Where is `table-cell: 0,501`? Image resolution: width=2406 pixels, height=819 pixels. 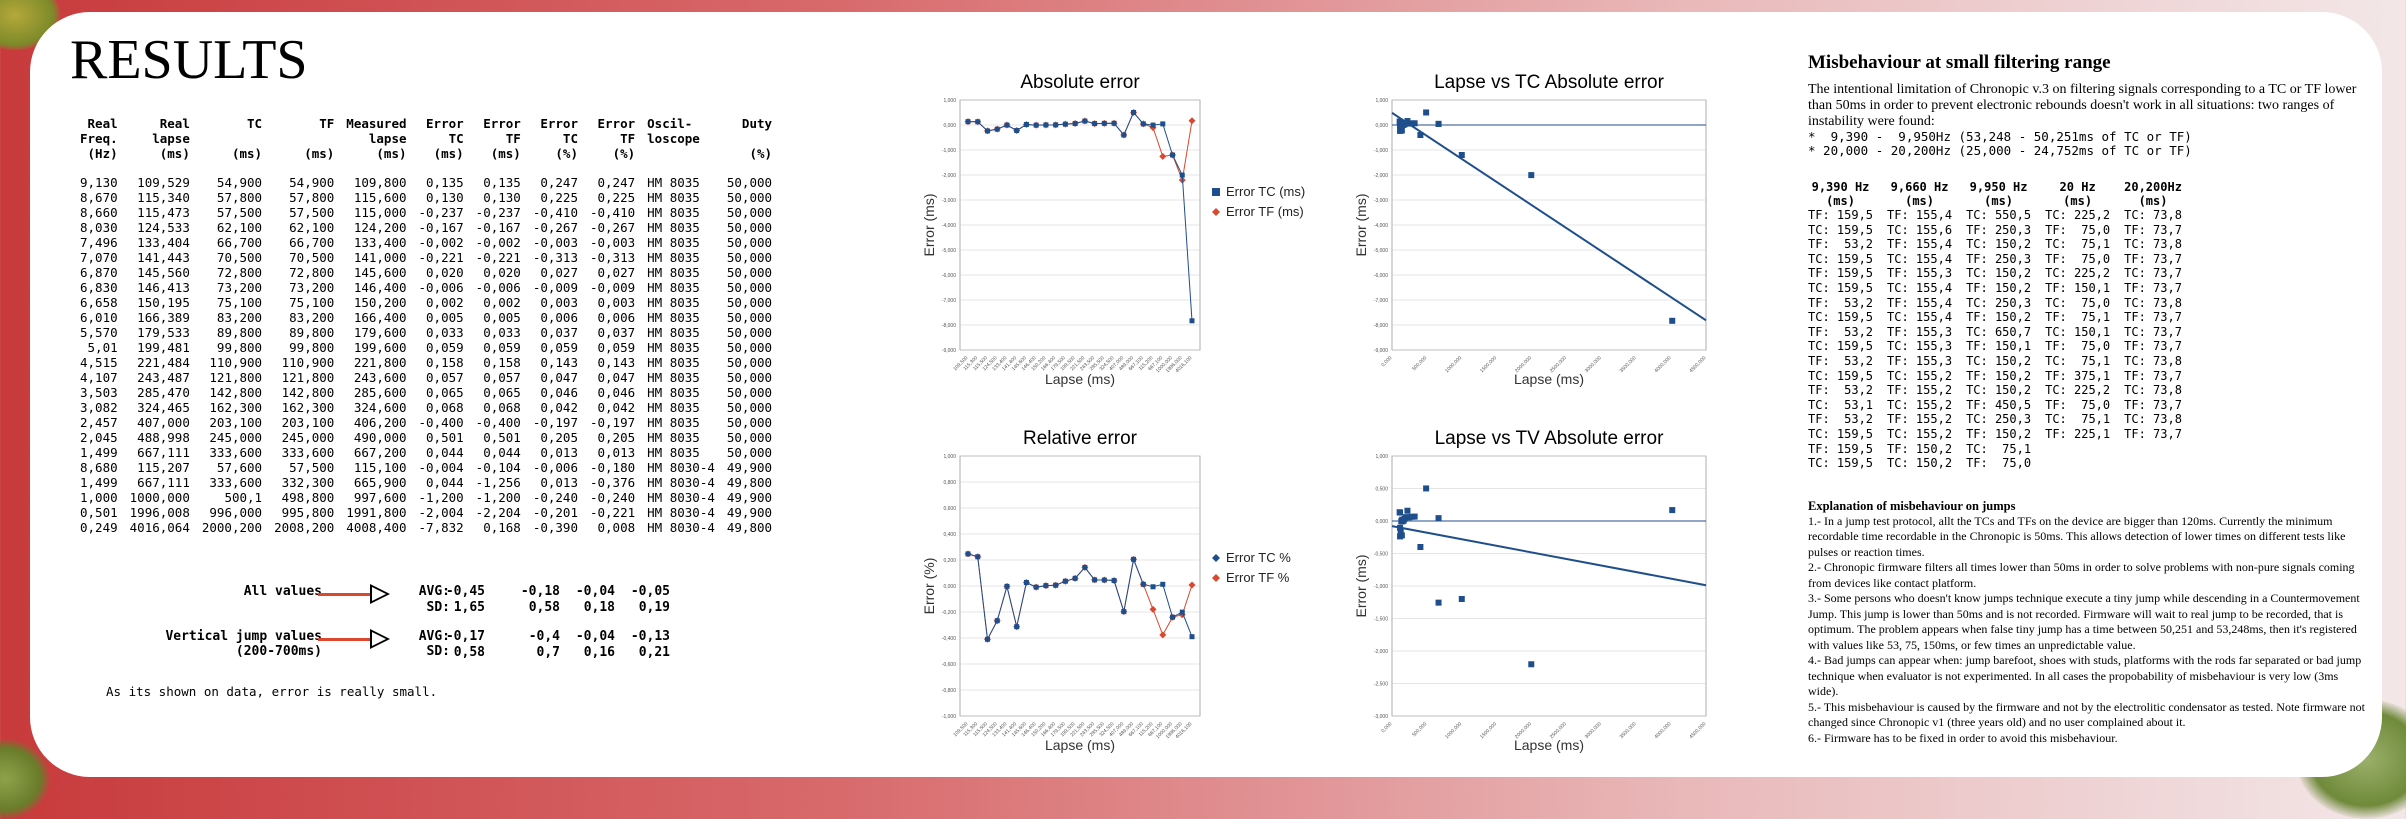
table-cell: 0,501 is located at coordinates (502, 437).